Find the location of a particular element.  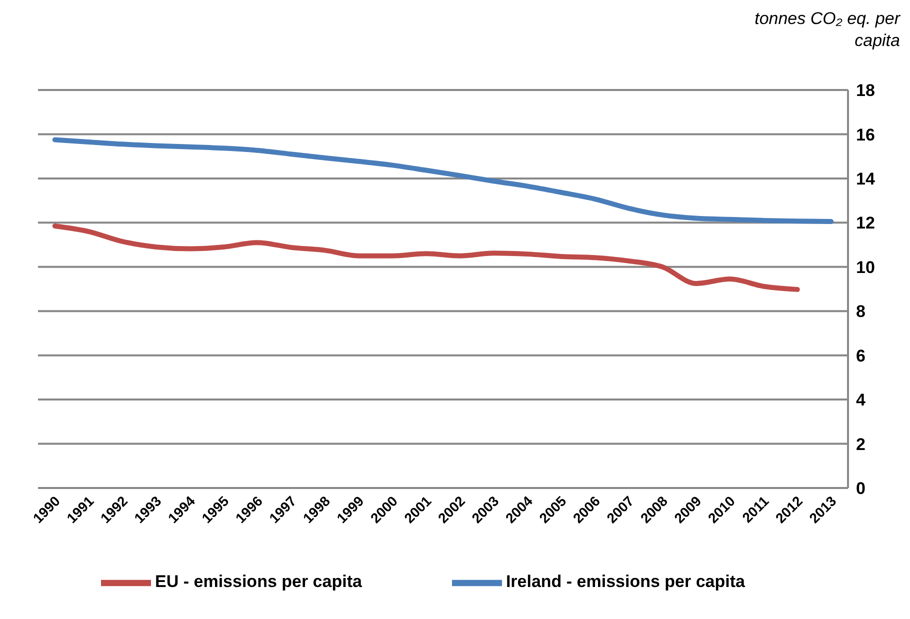

y-tick-label: 8 is located at coordinates (861, 312).